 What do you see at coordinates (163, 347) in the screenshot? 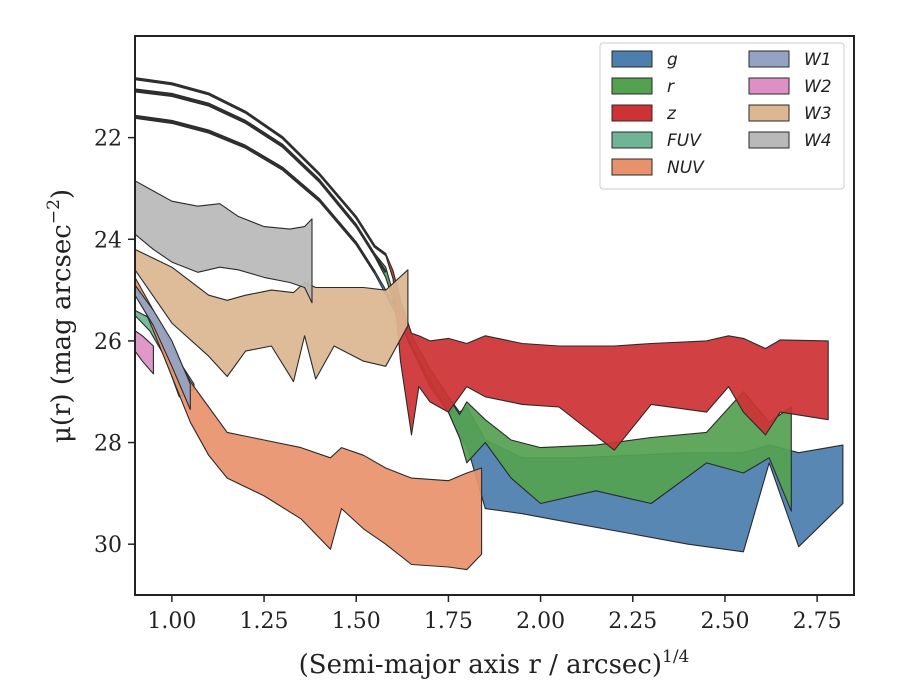
I see `band-W1` at bounding box center [163, 347].